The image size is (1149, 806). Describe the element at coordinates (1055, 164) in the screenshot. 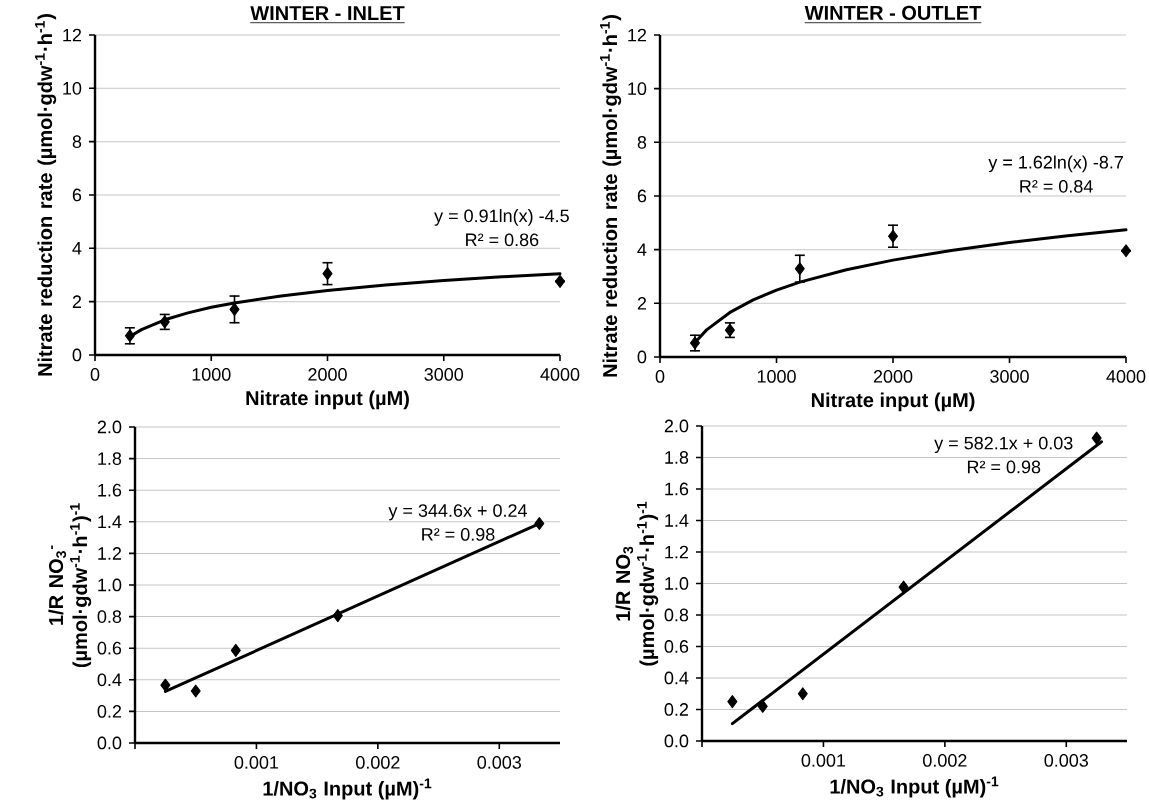

I see `annotation: y = 1.62ln(x) -8.7` at that location.